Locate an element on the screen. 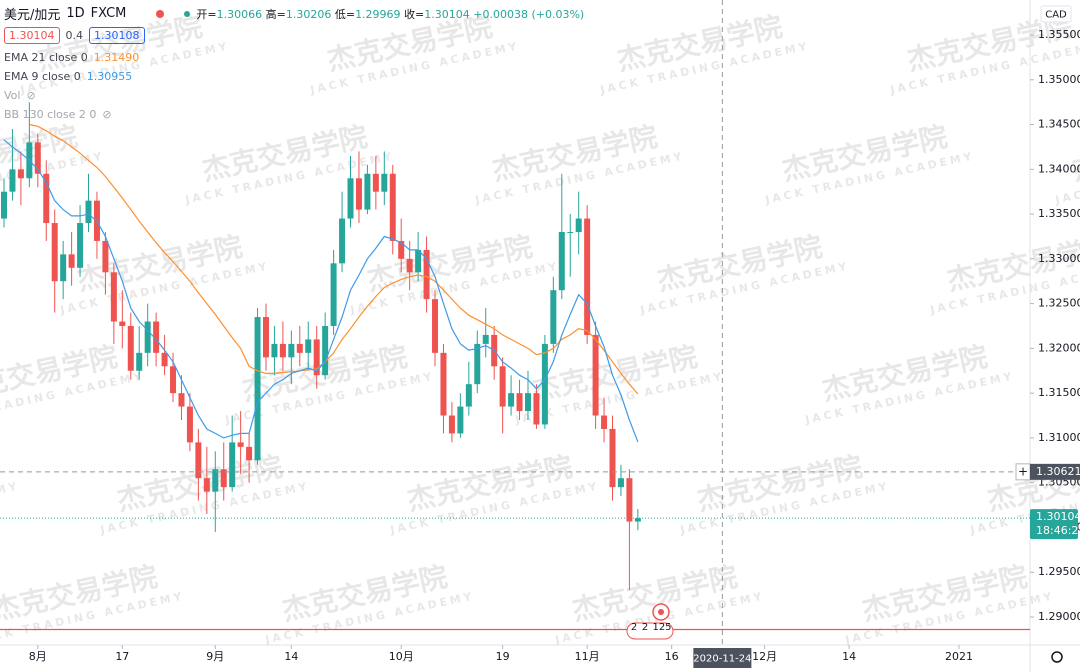  interval: 1D is located at coordinates (75, 13).